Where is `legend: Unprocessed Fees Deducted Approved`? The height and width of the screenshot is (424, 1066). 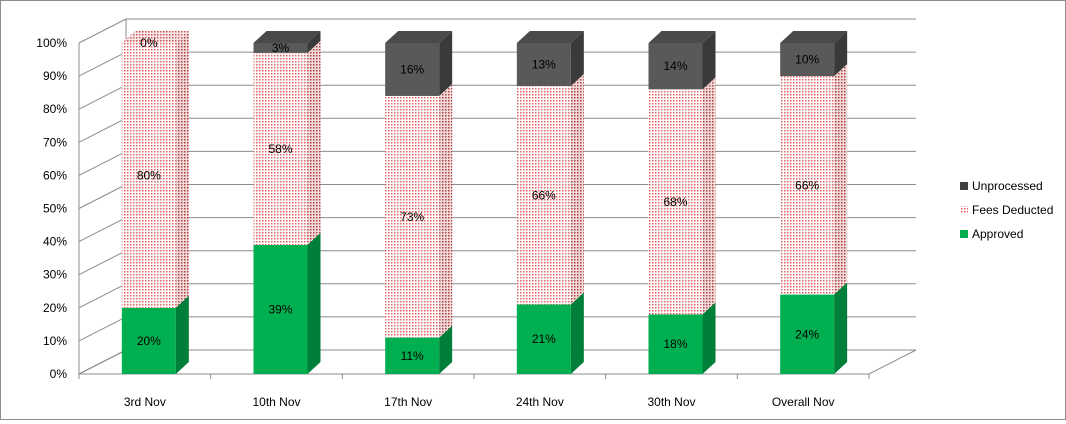 legend: Unprocessed Fees Deducted Approved is located at coordinates (1006, 210).